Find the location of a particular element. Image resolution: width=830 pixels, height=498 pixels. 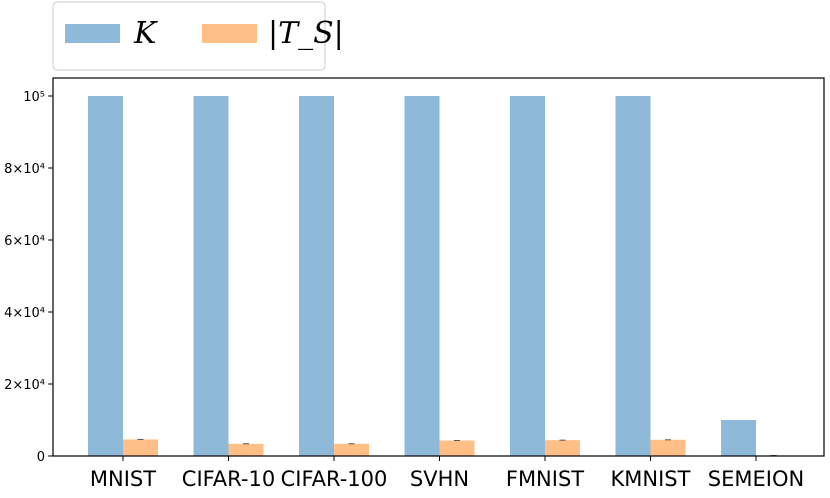

legend-frame is located at coordinates (189, 36).